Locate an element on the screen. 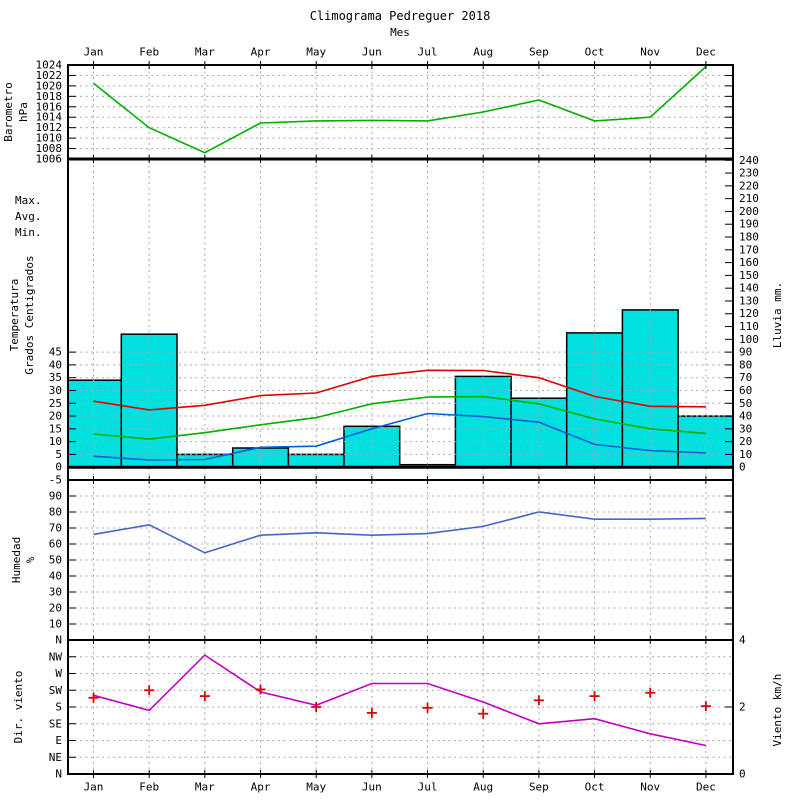  humidity-tick-label: 60 is located at coordinates (55, 544).